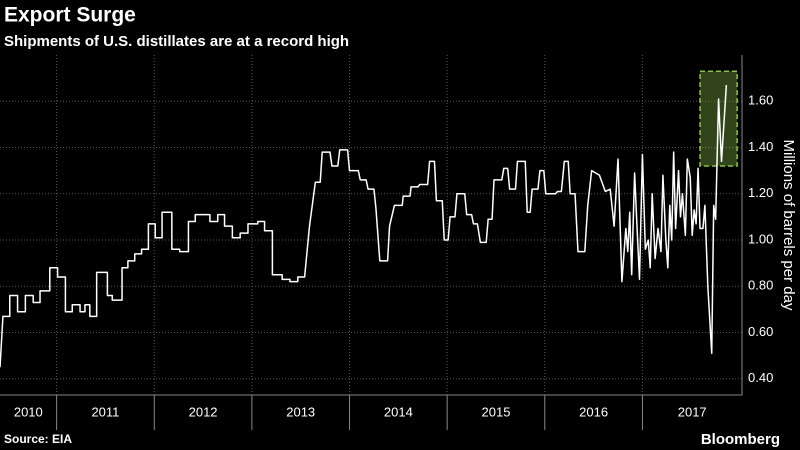 This screenshot has width=800, height=450. Describe the element at coordinates (760, 285) in the screenshot. I see `y-tick-label: 0.80` at that location.